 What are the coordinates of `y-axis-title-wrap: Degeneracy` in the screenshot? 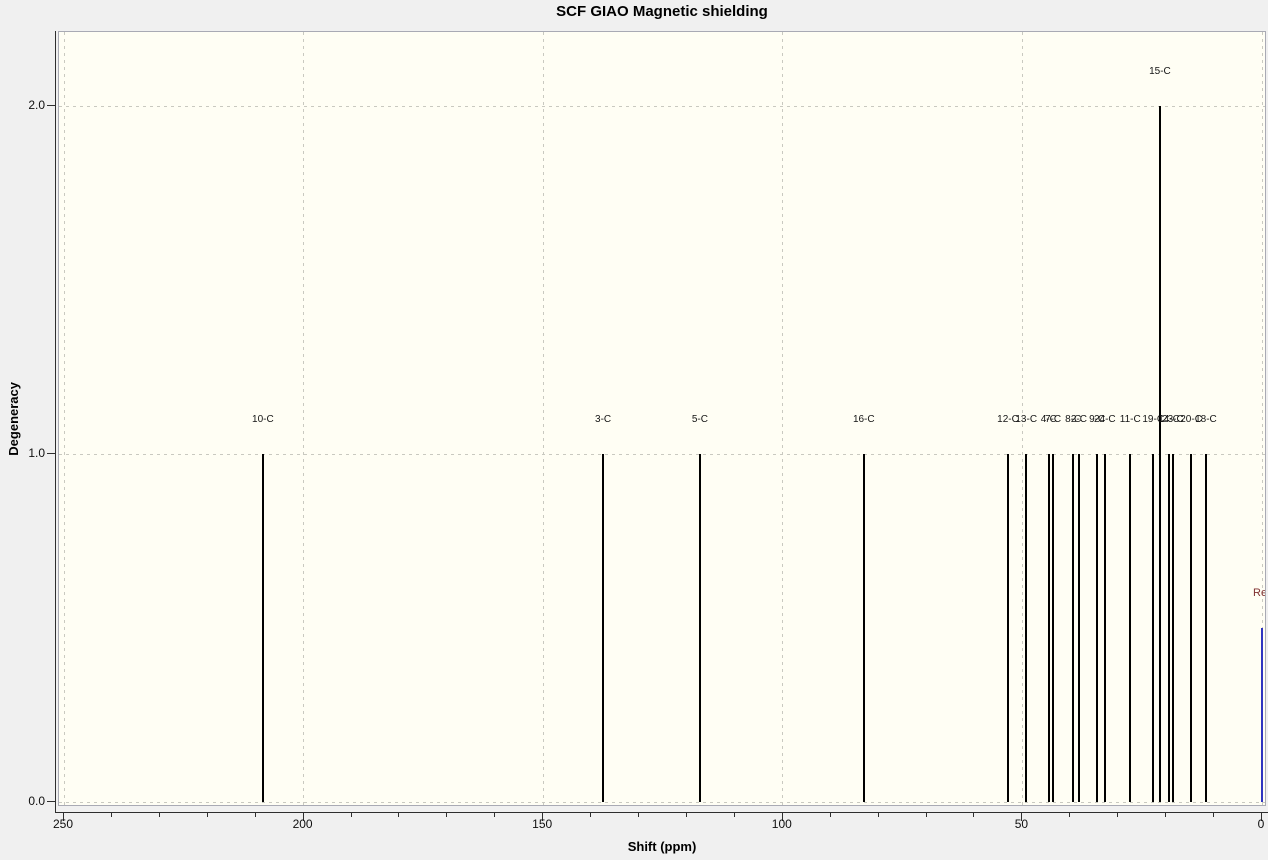 It's located at (13, 418).